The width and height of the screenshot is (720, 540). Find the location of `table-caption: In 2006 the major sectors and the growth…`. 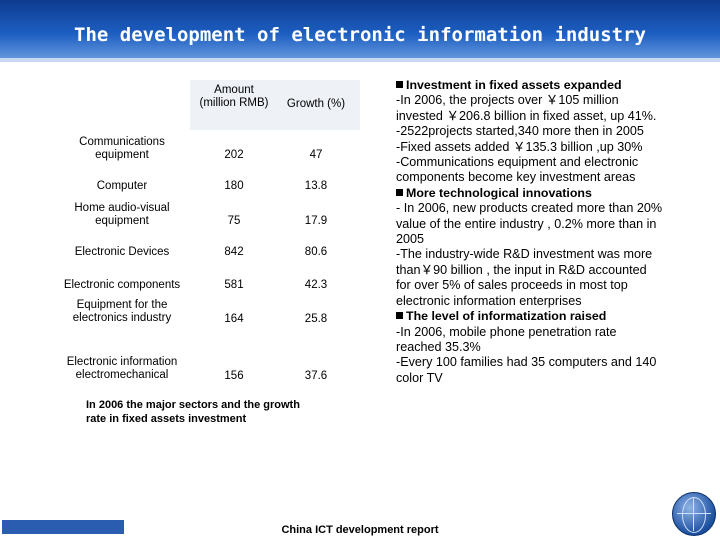

table-caption: In 2006 the major sectors and the growth… is located at coordinates (193, 412).